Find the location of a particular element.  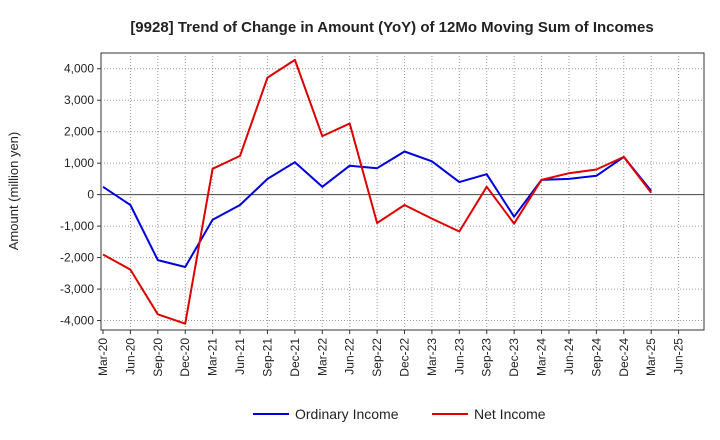

x-tick-label: Jun-20 is located at coordinates (130, 356).